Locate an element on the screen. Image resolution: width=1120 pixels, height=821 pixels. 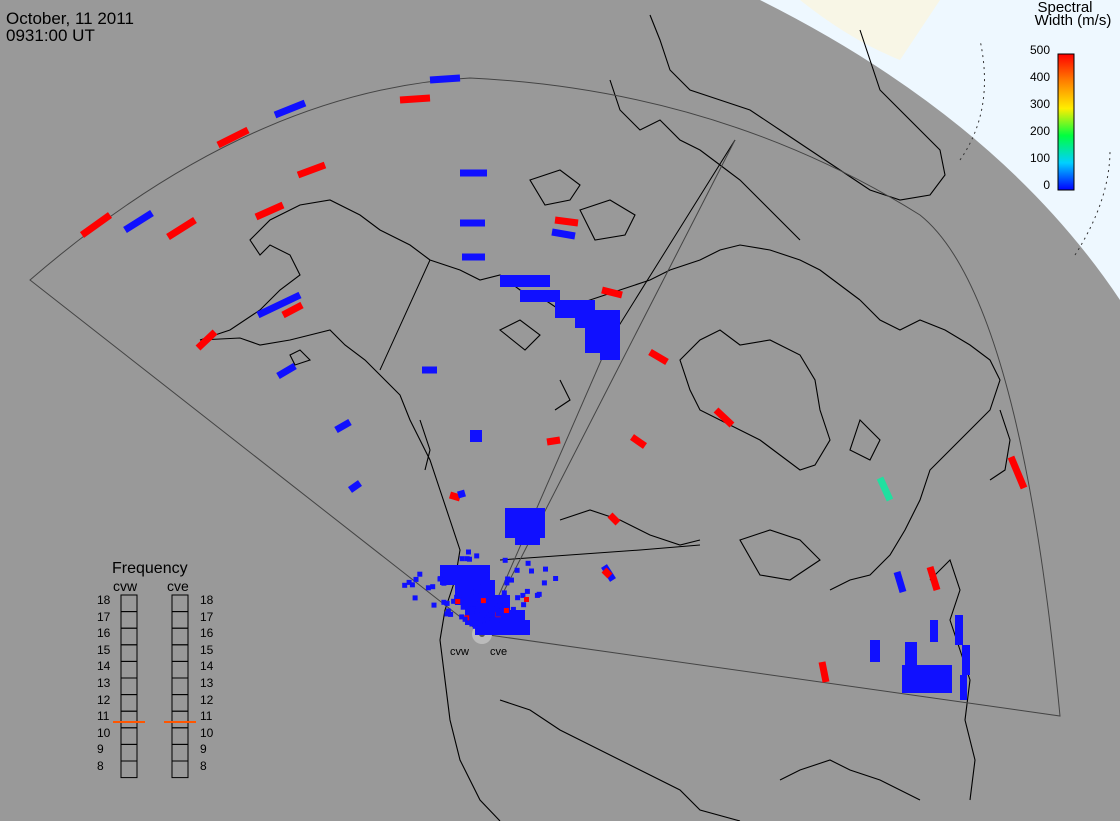
colorbar-tick-label: 100 is located at coordinates (1039, 158).